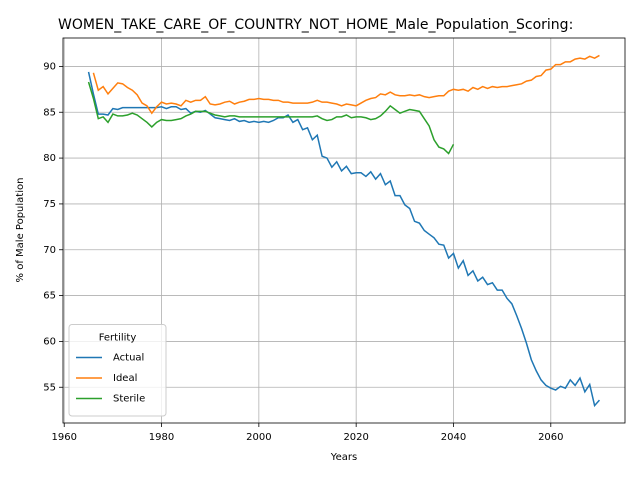 This screenshot has height=480, width=640. What do you see at coordinates (49, 296) in the screenshot?
I see `y-tick-label: 65` at bounding box center [49, 296].